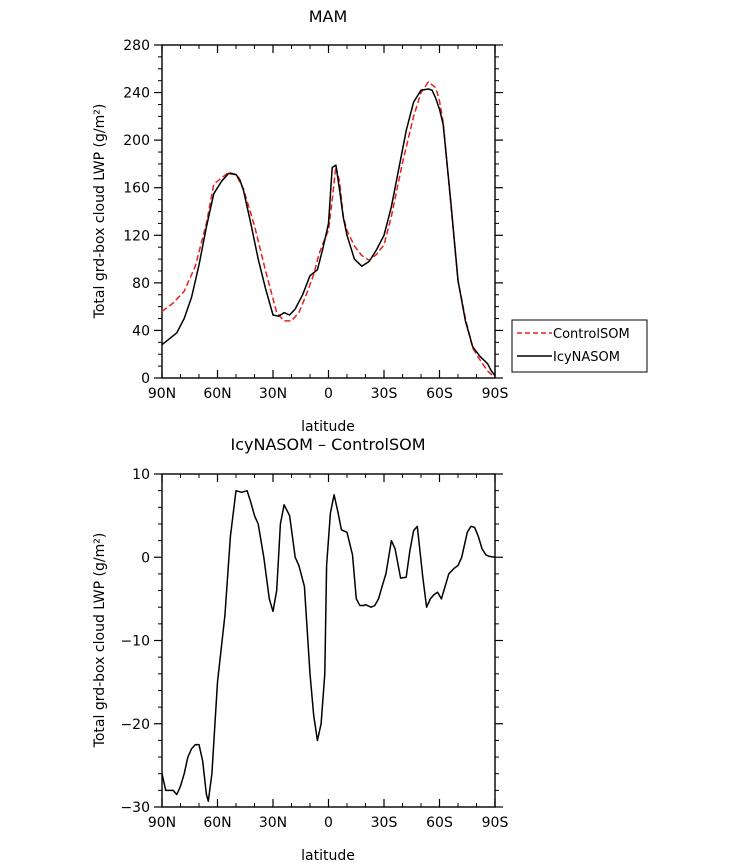  Describe the element at coordinates (135, 808) in the screenshot. I see `y-tick-label-bottom: −30` at that location.